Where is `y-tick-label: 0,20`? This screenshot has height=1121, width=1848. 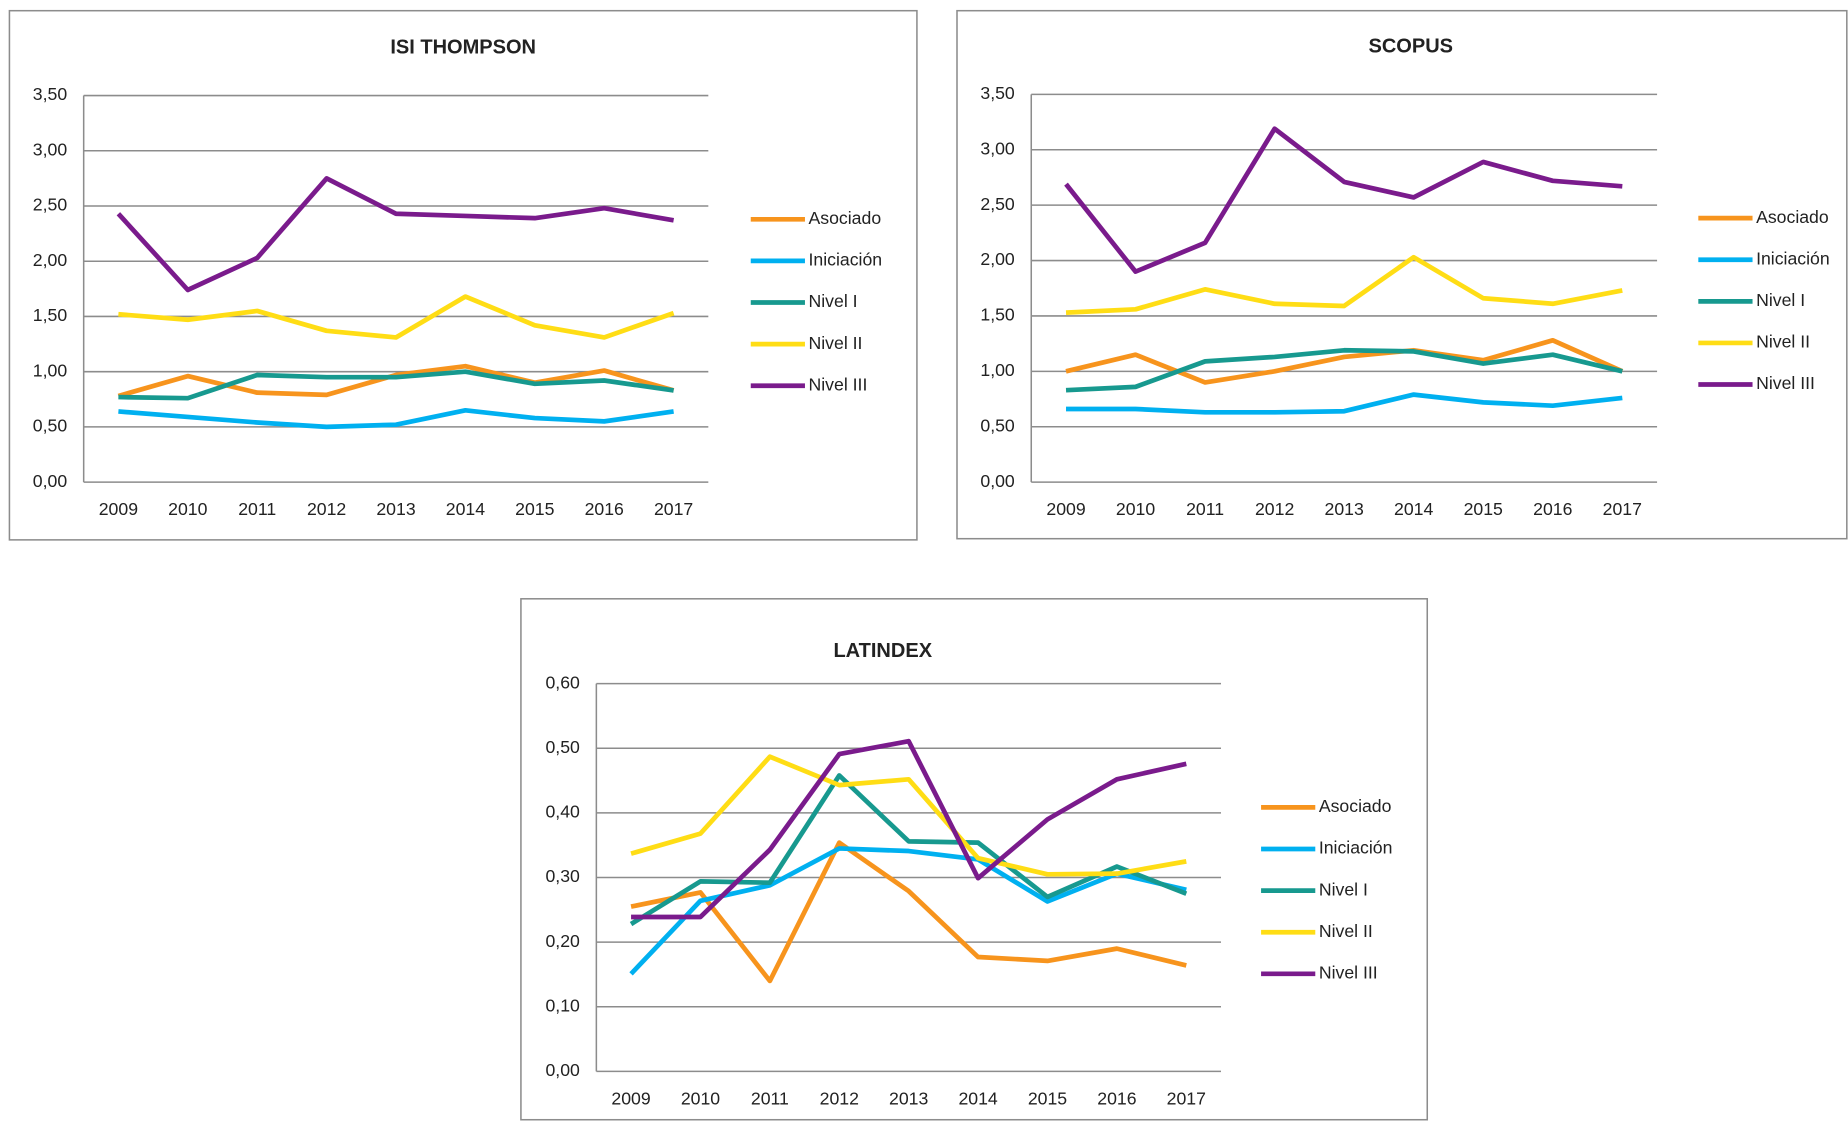
y-tick-label: 0,20 is located at coordinates (562, 941).